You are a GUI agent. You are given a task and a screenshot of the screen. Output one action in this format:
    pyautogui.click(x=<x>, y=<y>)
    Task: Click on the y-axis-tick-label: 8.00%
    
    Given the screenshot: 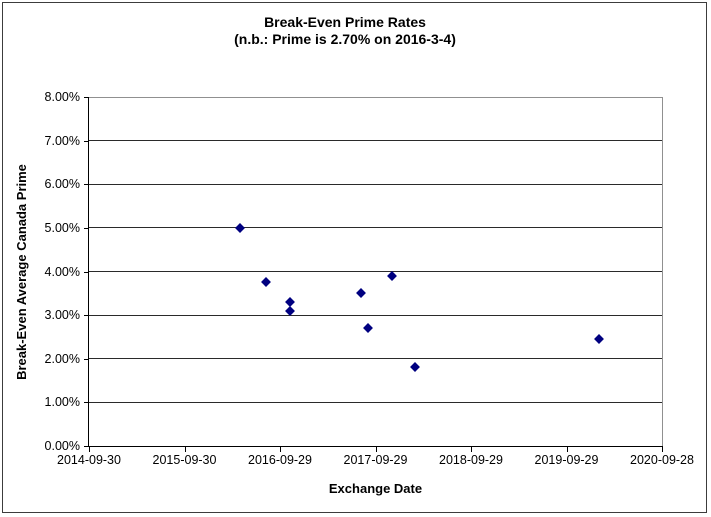 What is the action you would take?
    pyautogui.click(x=62, y=97)
    